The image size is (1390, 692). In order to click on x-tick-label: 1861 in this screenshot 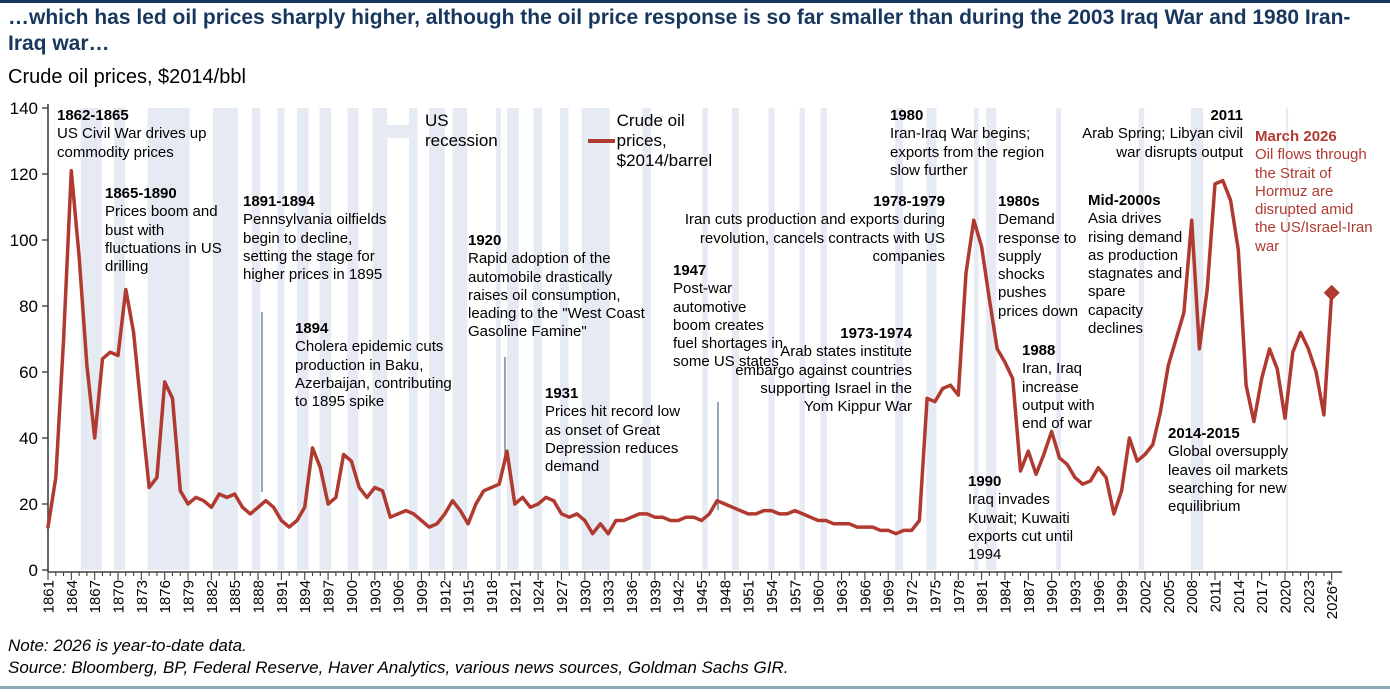, I will do `click(49, 596)`.